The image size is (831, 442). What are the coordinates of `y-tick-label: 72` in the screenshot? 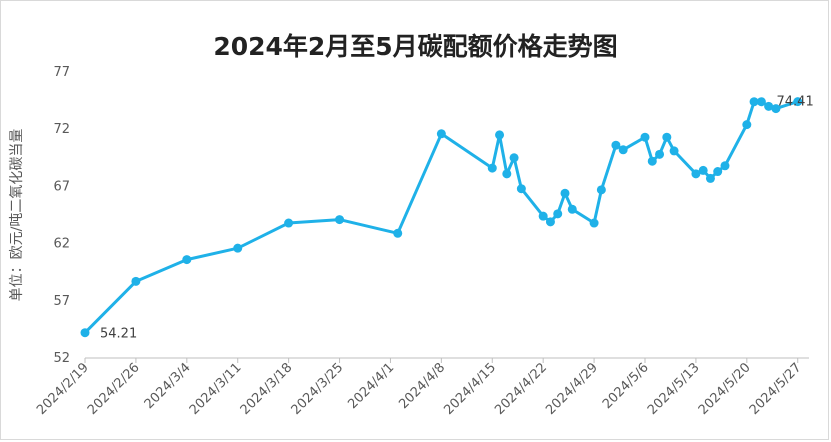 It's located at (61, 129).